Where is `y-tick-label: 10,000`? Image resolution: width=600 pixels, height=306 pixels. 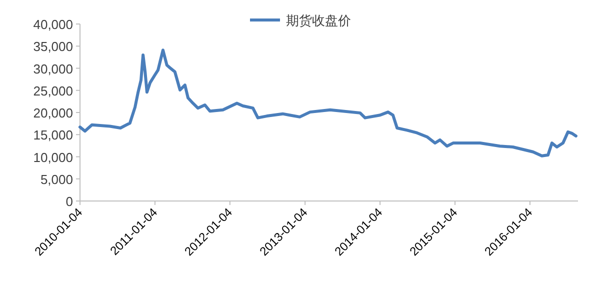 y-tick-label: 10,000 is located at coordinates (53, 157).